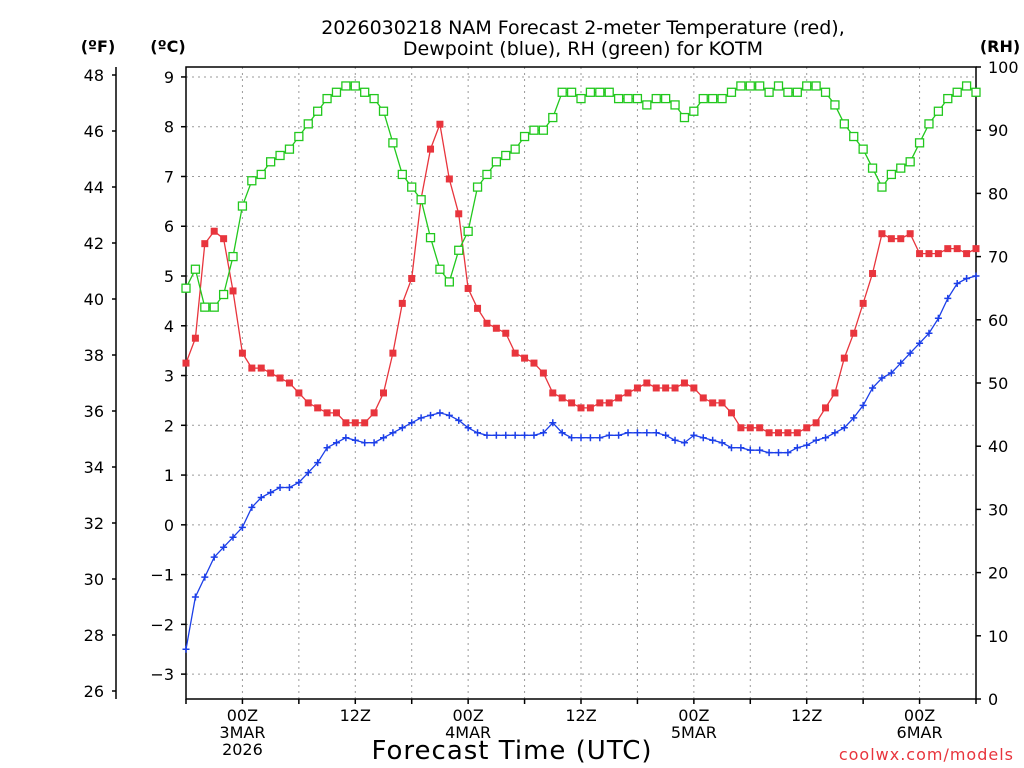 Image resolution: width=1024 pixels, height=768 pixels. I want to click on celsius-tick: 9, so click(169, 77).